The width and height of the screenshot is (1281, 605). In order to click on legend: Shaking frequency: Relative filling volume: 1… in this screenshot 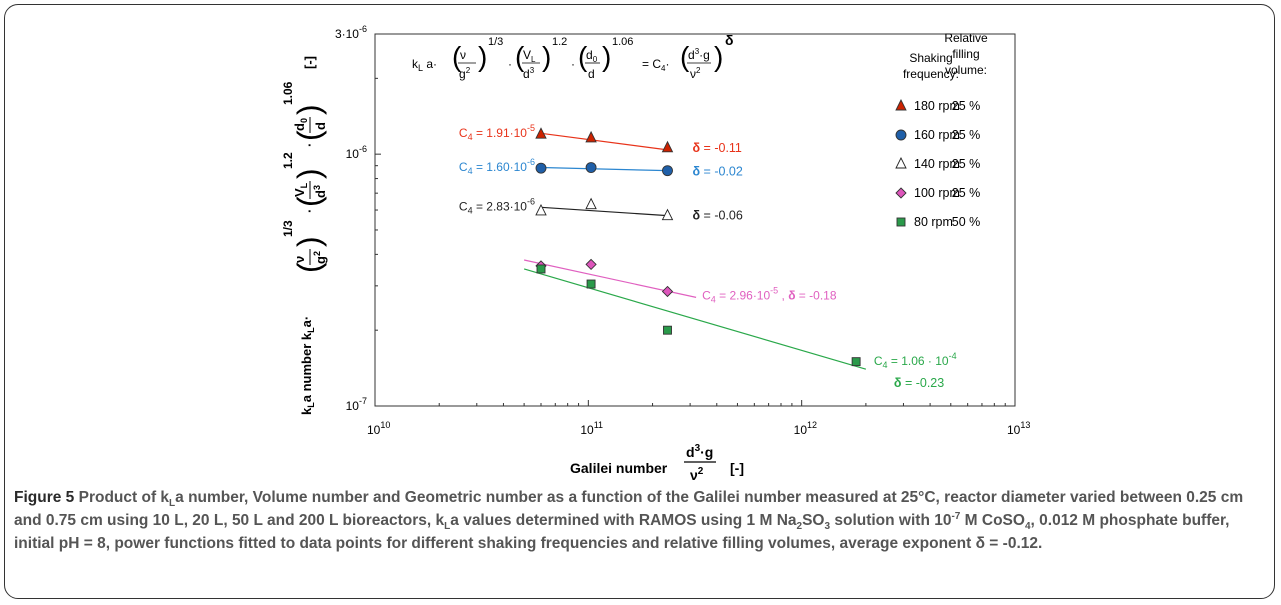, I will do `click(941, 130)`.